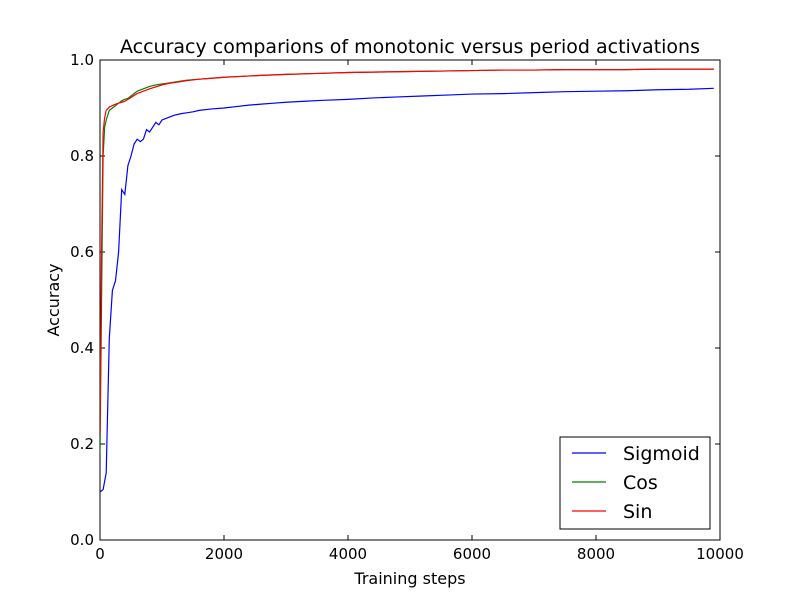 The image size is (800, 600). I want to click on x-axis-label: Training steps, so click(409, 578).